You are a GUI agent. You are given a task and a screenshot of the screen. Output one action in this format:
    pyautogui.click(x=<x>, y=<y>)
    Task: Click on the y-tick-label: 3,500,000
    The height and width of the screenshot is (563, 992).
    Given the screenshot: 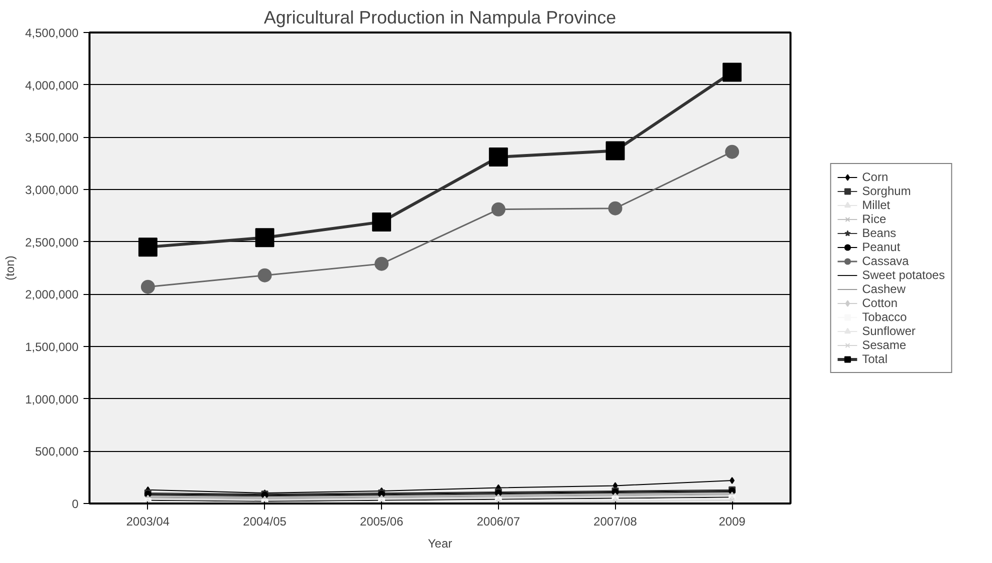 What is the action you would take?
    pyautogui.click(x=52, y=137)
    